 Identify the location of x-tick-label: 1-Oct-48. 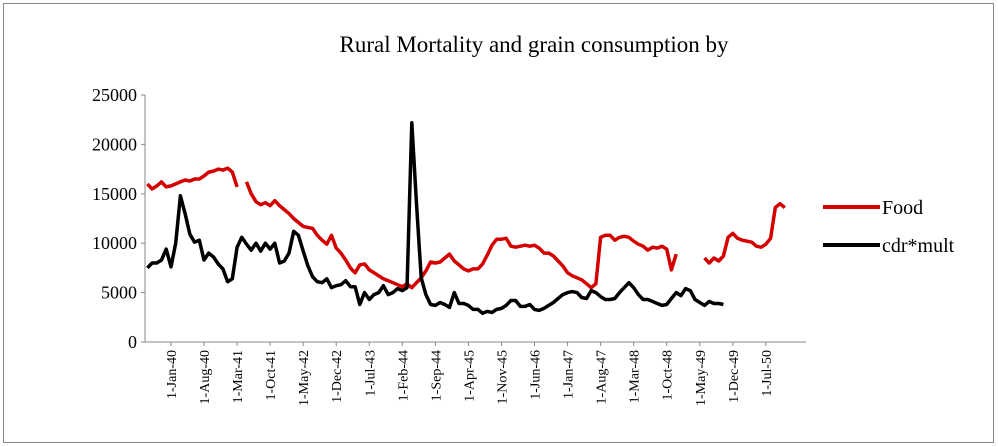
(668, 375).